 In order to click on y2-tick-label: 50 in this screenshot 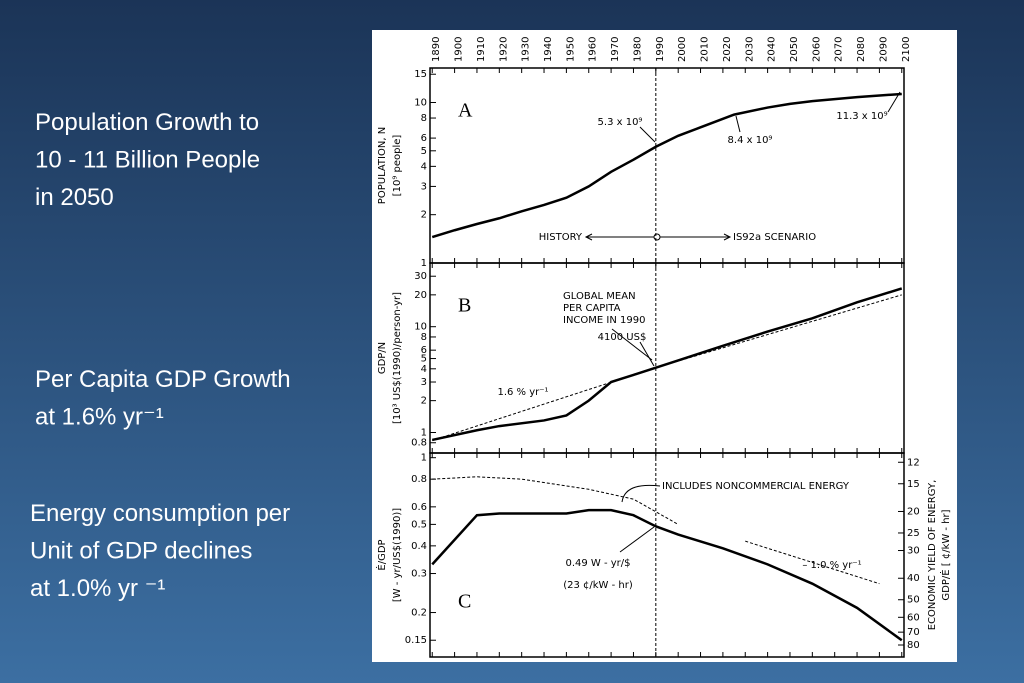, I will do `click(913, 600)`.